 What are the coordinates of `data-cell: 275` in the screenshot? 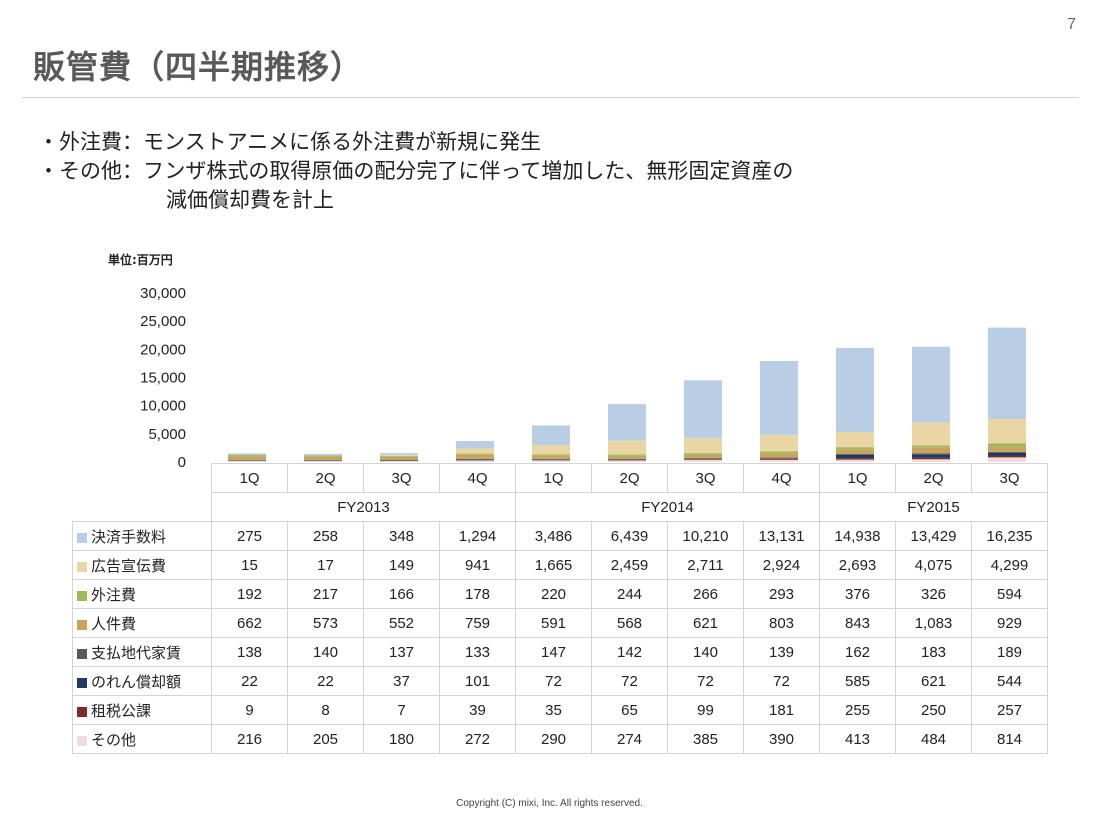 It's located at (249, 536).